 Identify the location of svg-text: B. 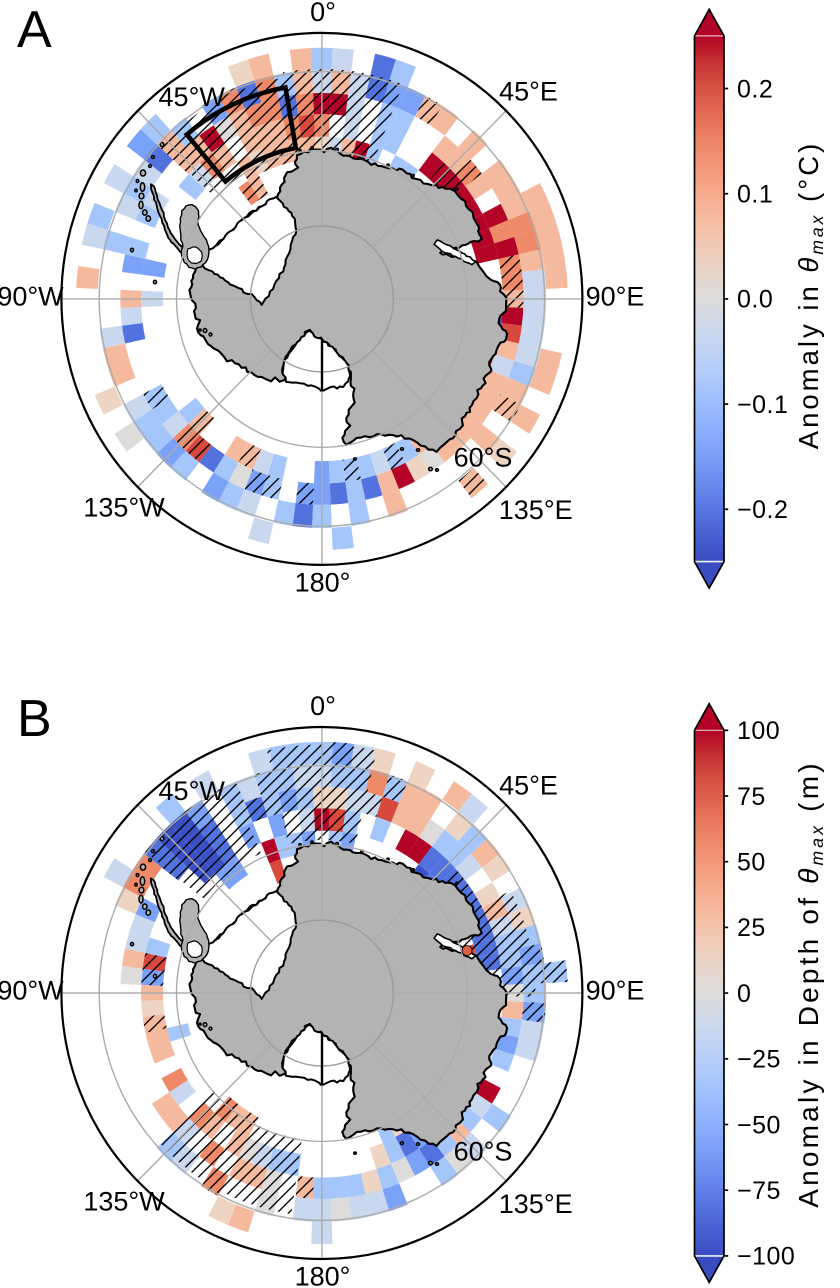
(34, 719).